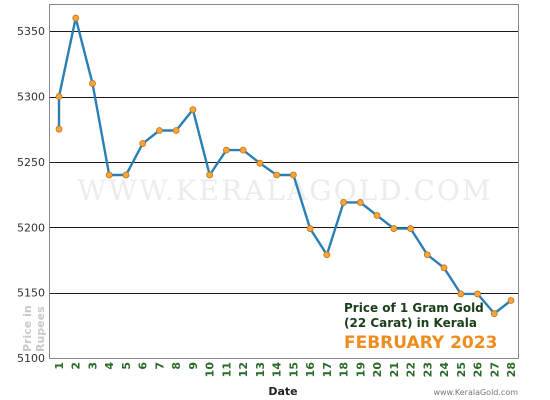 Image resolution: width=550 pixels, height=400 pixels. What do you see at coordinates (176, 366) in the screenshot?
I see `x-tick-label-8: 8` at bounding box center [176, 366].